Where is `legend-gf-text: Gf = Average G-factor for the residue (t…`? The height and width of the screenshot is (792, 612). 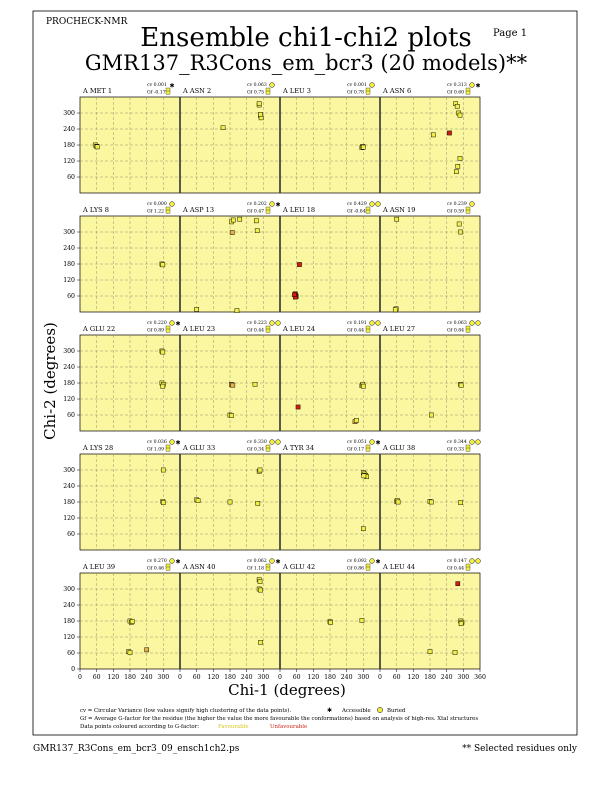
legend-gf-text: Gf = Average G-factor for the residue (t… is located at coordinates (279, 718).